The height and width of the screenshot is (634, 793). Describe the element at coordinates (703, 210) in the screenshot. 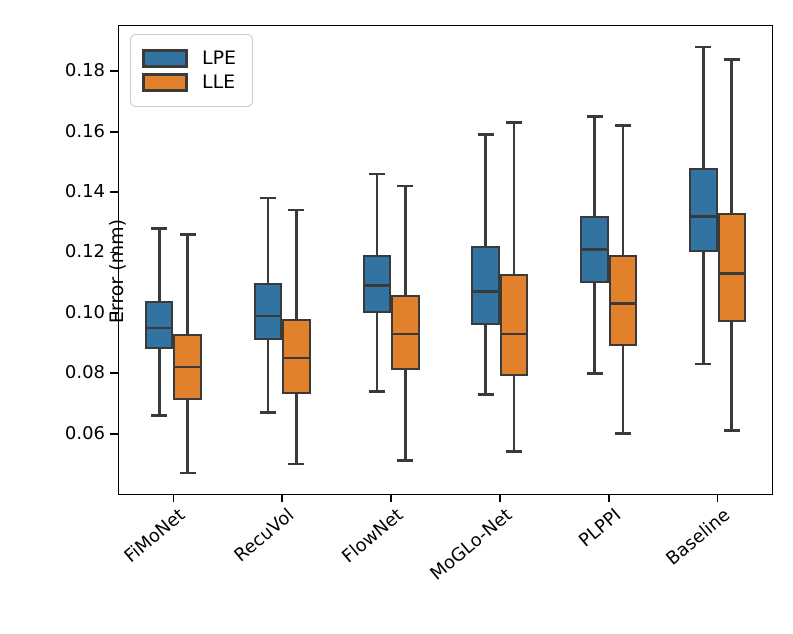

I see `box-lpe-baseline` at that location.